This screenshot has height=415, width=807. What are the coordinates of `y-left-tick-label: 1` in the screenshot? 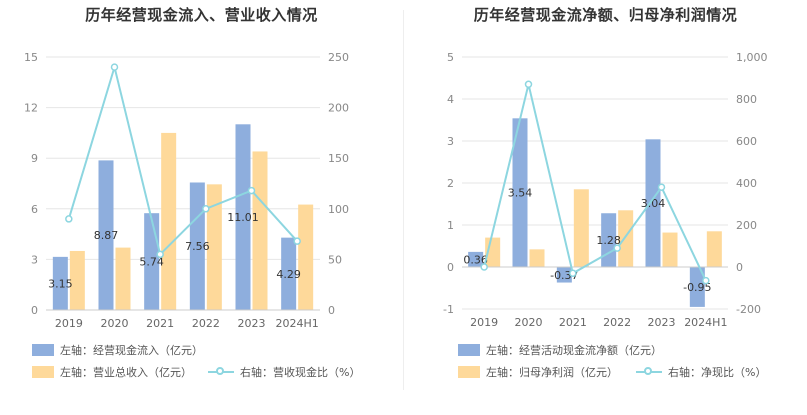 It's located at (450, 225).